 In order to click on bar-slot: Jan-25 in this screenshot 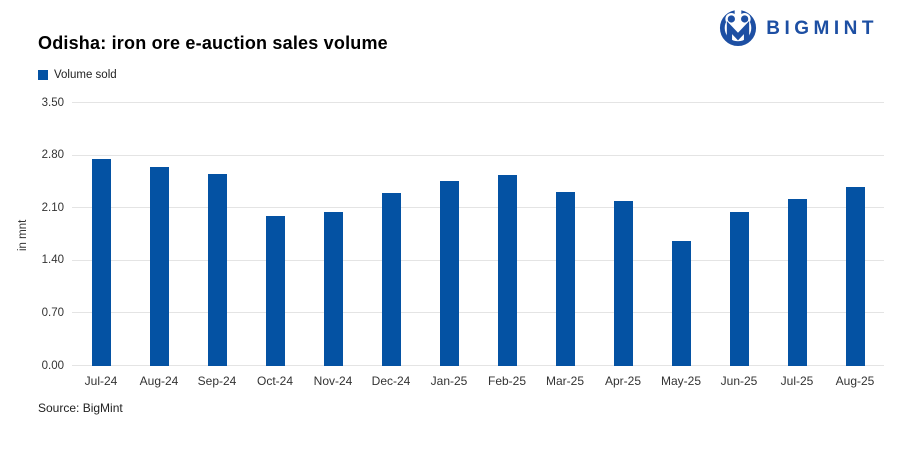, I will do `click(449, 245)`.